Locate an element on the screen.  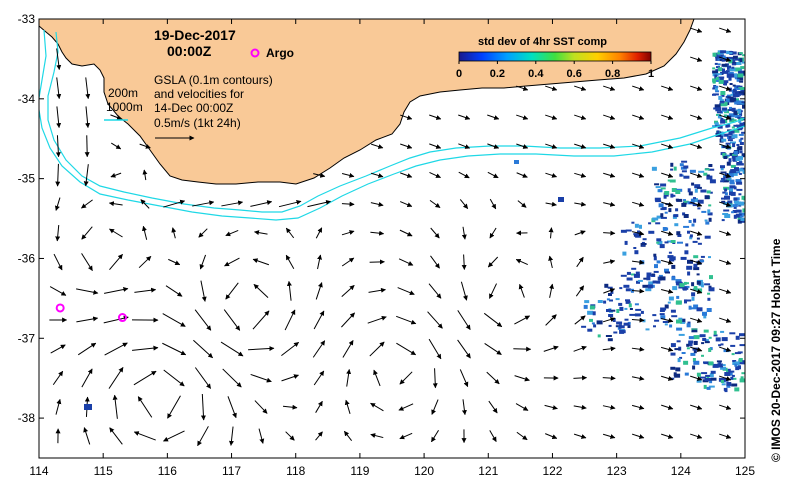
x-tick-label: 117 is located at coordinates (231, 471).